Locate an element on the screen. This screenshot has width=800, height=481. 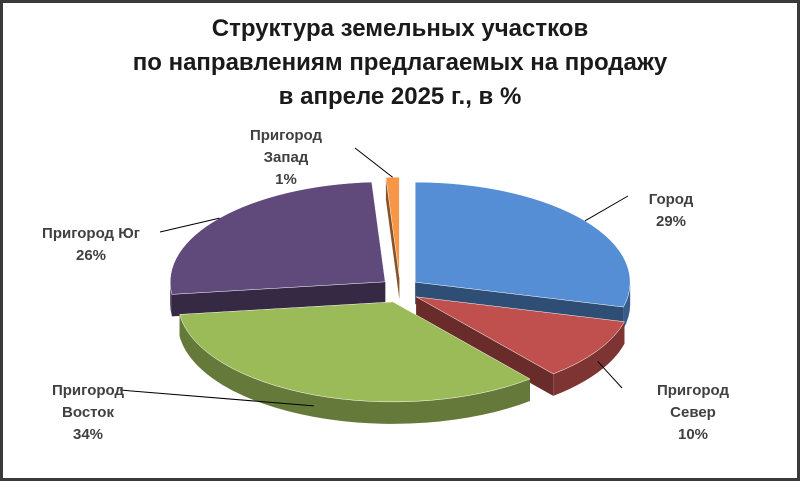
category-label: Город is located at coordinates (671, 199).